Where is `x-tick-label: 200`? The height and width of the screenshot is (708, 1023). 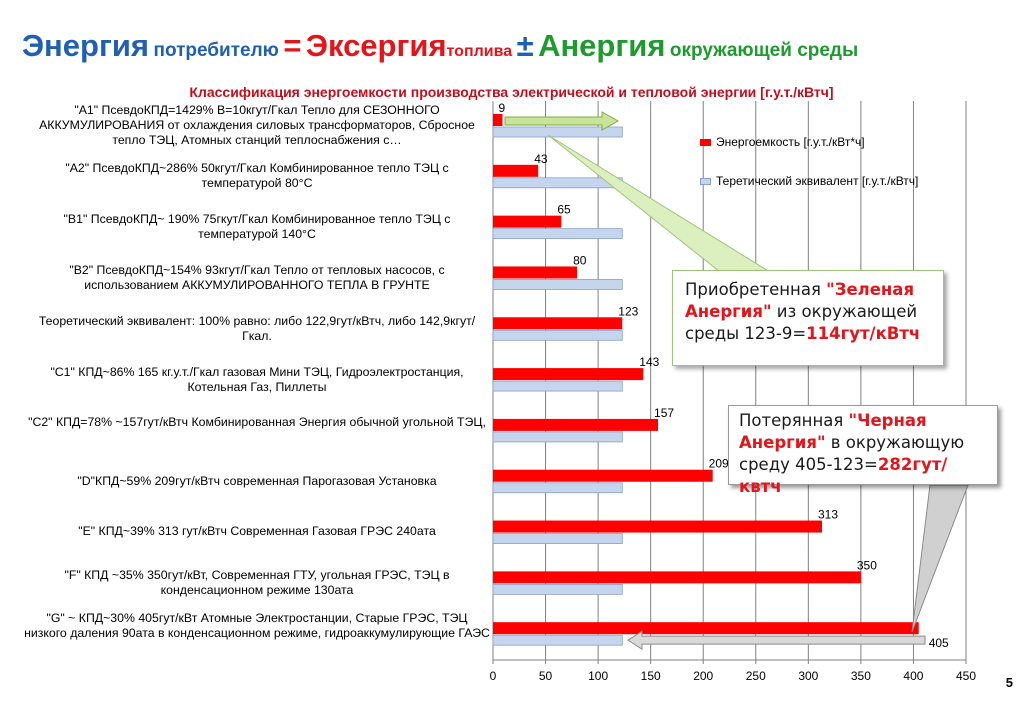 x-tick-label: 200 is located at coordinates (703, 676).